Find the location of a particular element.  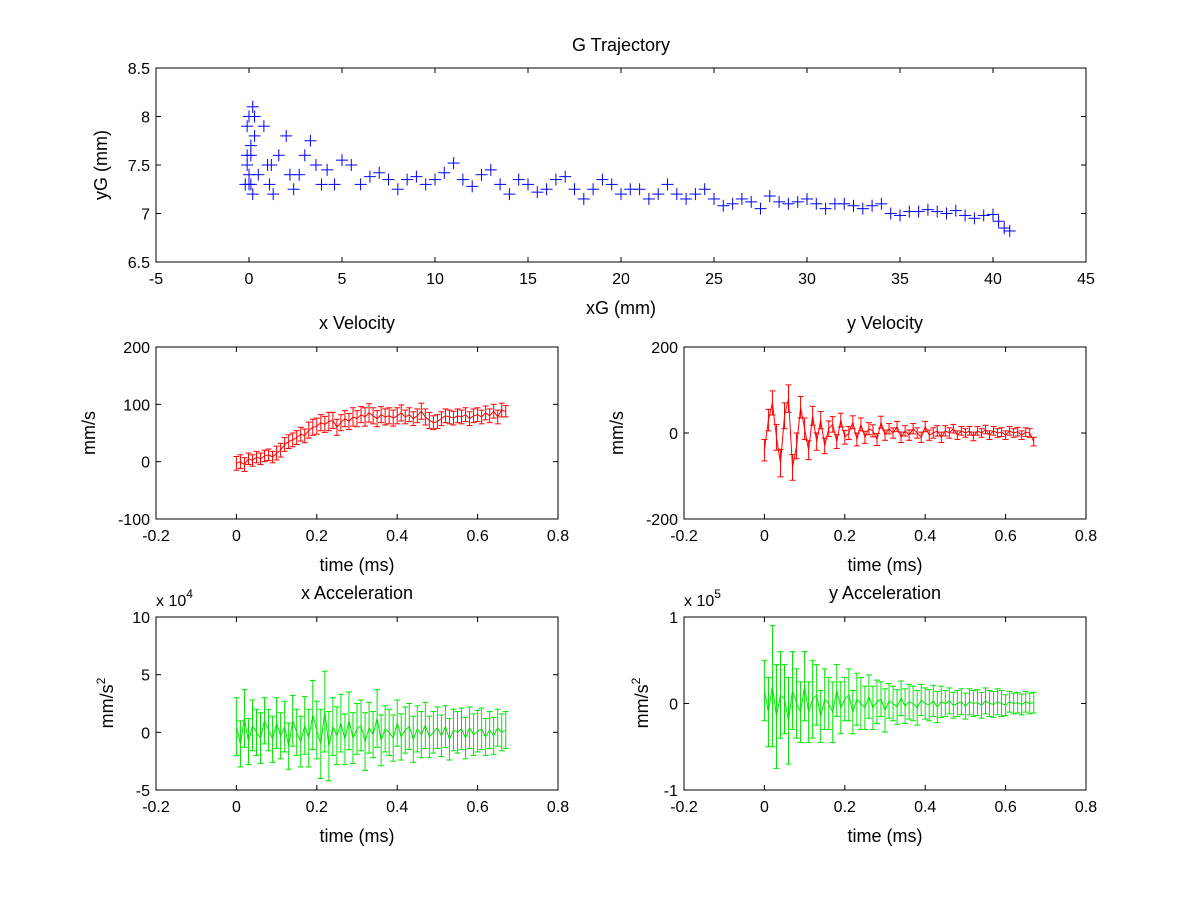

error-bar is located at coordinates (236, 726).